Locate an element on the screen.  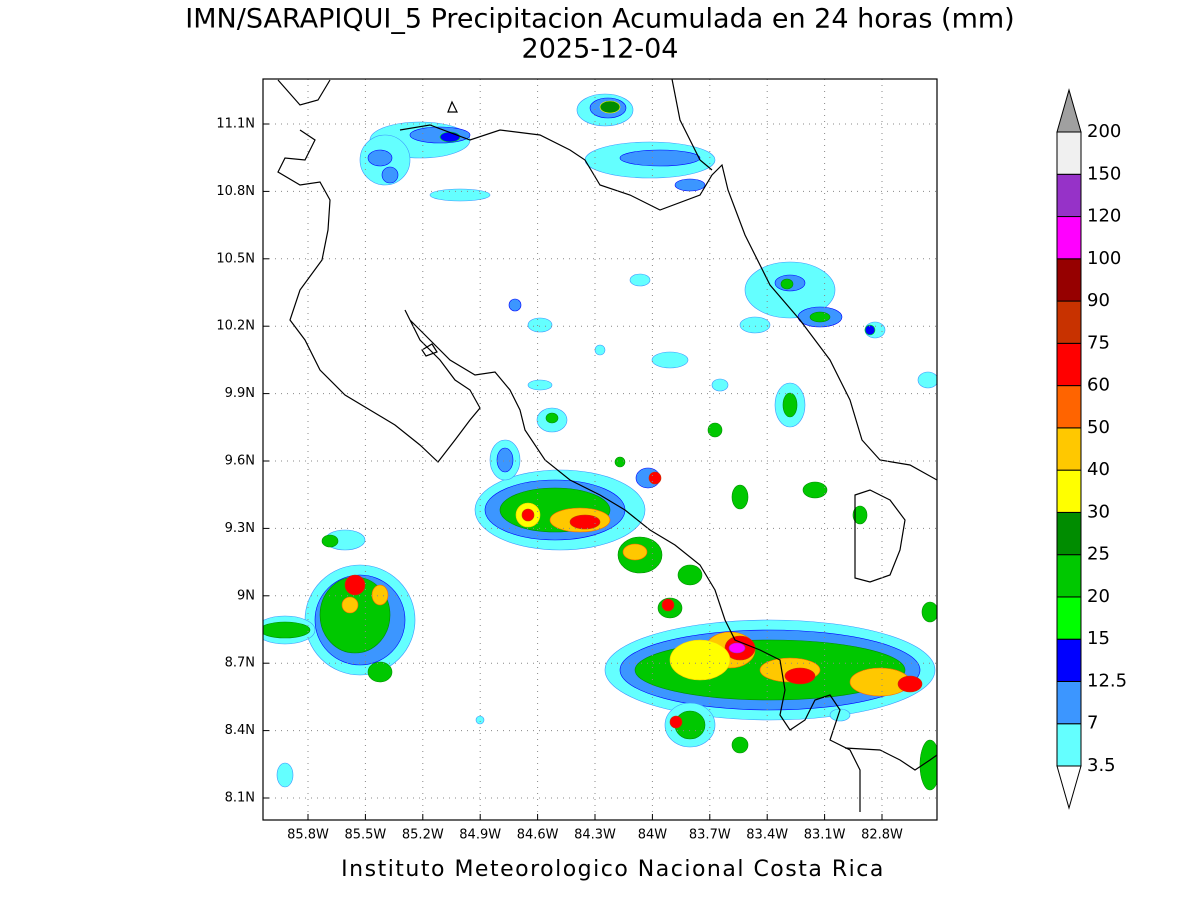
colorbar-label: 3.5 is located at coordinates (1101, 765).